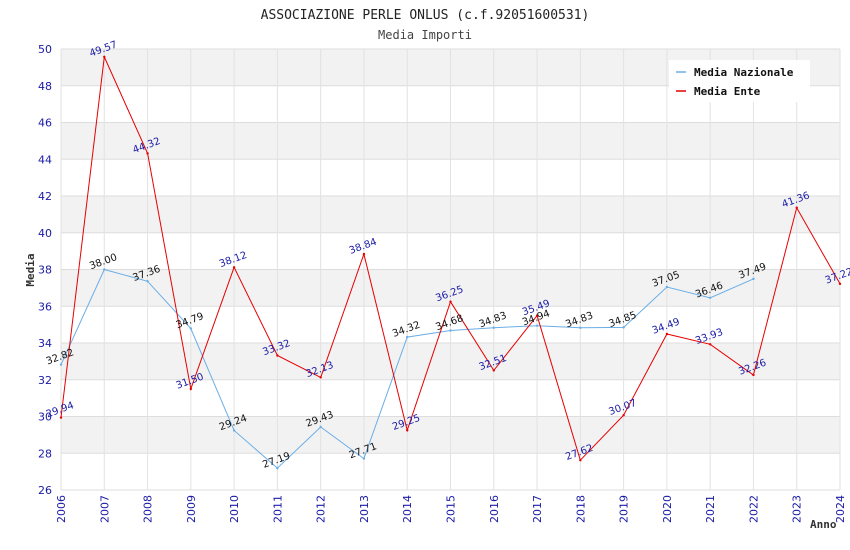 The width and height of the screenshot is (850, 550). I want to click on x-tick-label: 2023, so click(797, 509).